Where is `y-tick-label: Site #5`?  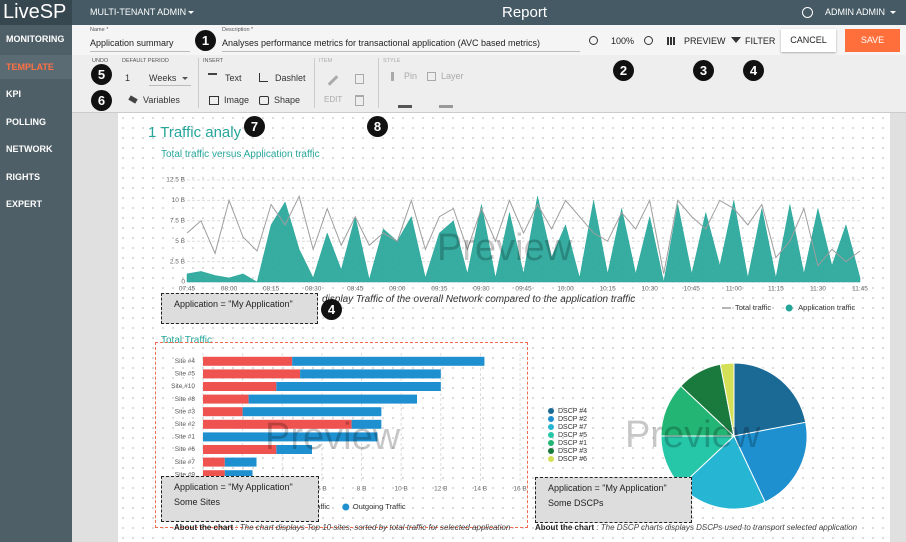 y-tick-label: Site #5 is located at coordinates (185, 374).